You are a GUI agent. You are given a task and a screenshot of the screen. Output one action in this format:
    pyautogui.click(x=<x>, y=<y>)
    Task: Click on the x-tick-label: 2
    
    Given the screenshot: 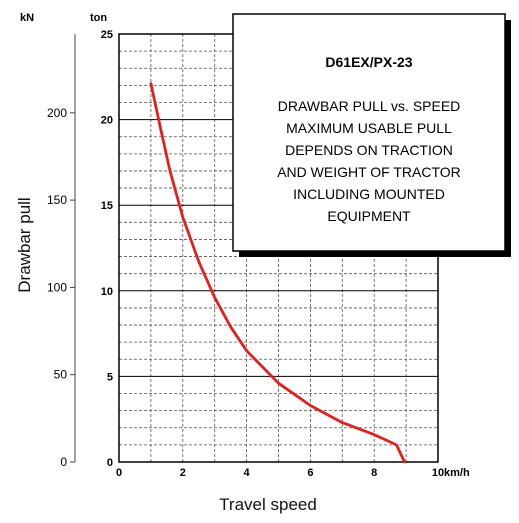 What is the action you would take?
    pyautogui.click(x=183, y=473)
    